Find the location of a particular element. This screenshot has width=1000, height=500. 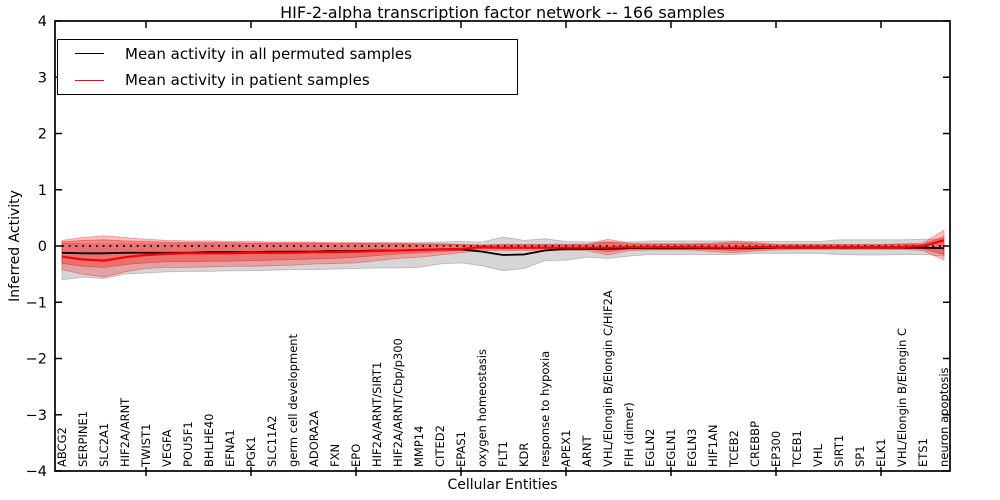

x-category-label: oxygen homeostasis is located at coordinates (482, 408).